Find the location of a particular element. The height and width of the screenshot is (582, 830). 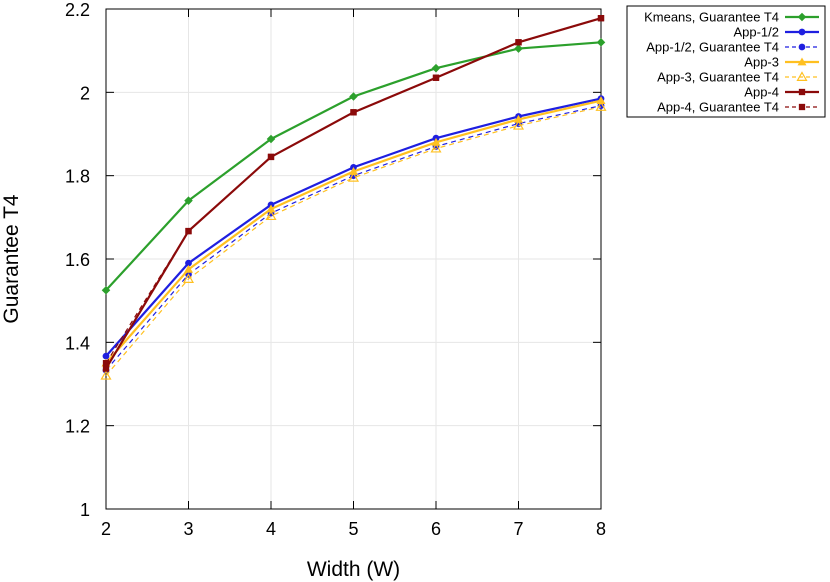

x-tick-label: 3 is located at coordinates (188, 529).